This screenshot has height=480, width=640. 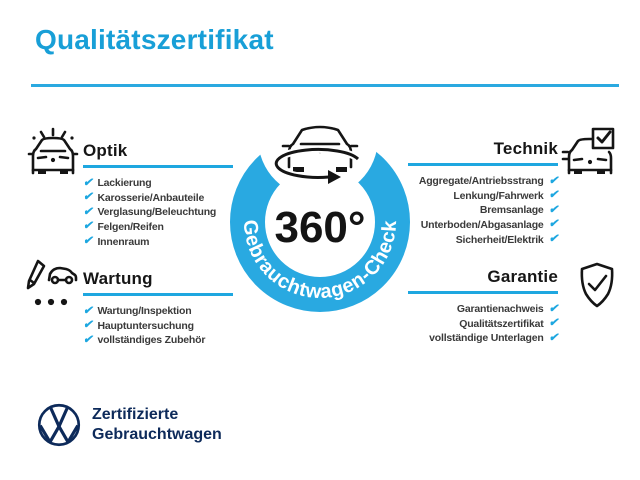 What do you see at coordinates (154, 39) in the screenshot?
I see `page-title: Qualitätszertifikat` at bounding box center [154, 39].